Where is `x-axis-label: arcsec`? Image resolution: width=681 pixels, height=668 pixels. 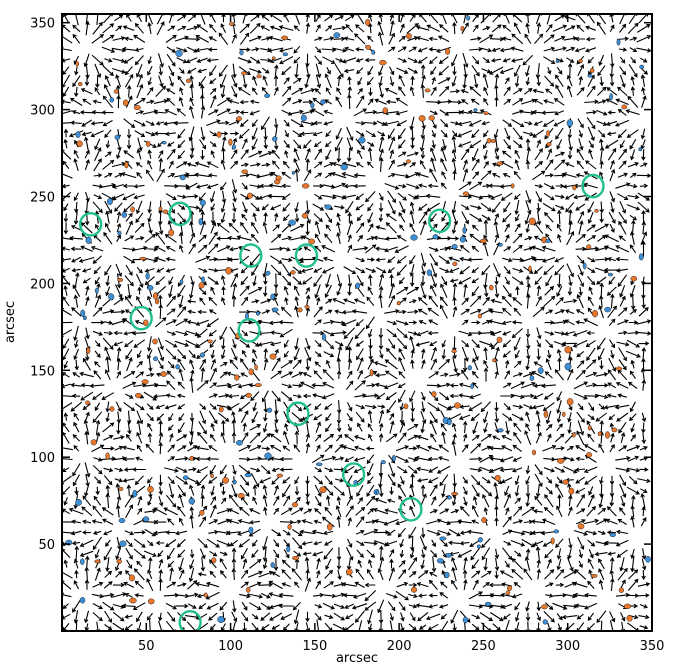 x-axis-label: arcsec is located at coordinates (357, 658).